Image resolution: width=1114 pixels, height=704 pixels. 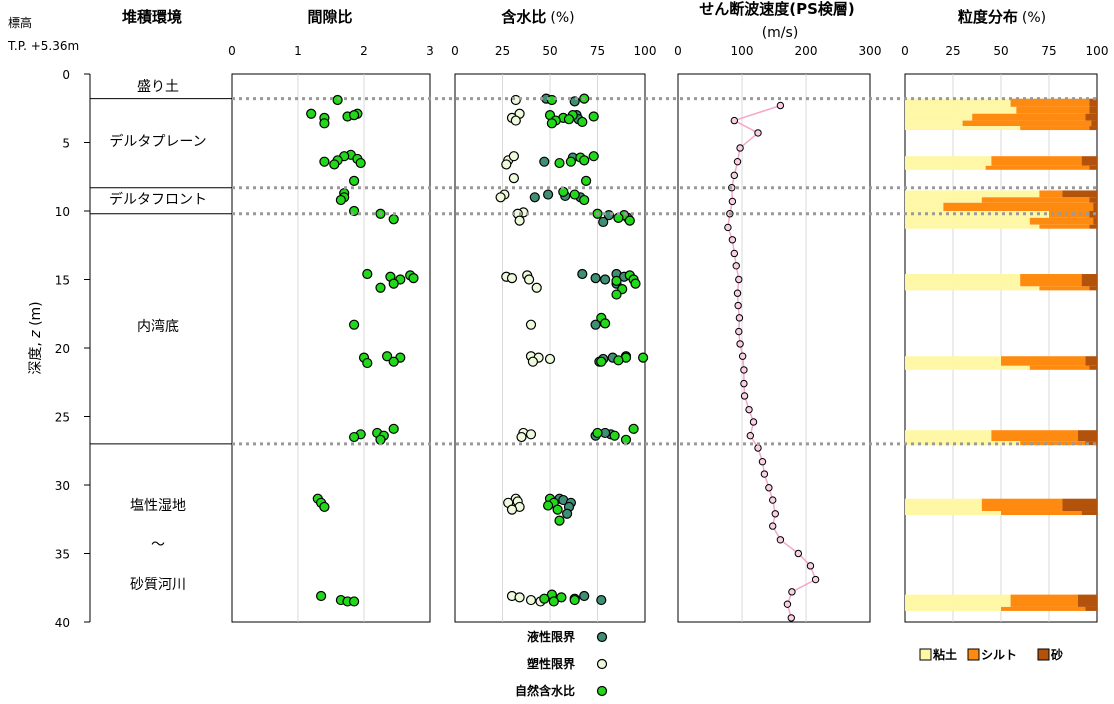 I want to click on depth-tick-label: 25, so click(x=62, y=418).